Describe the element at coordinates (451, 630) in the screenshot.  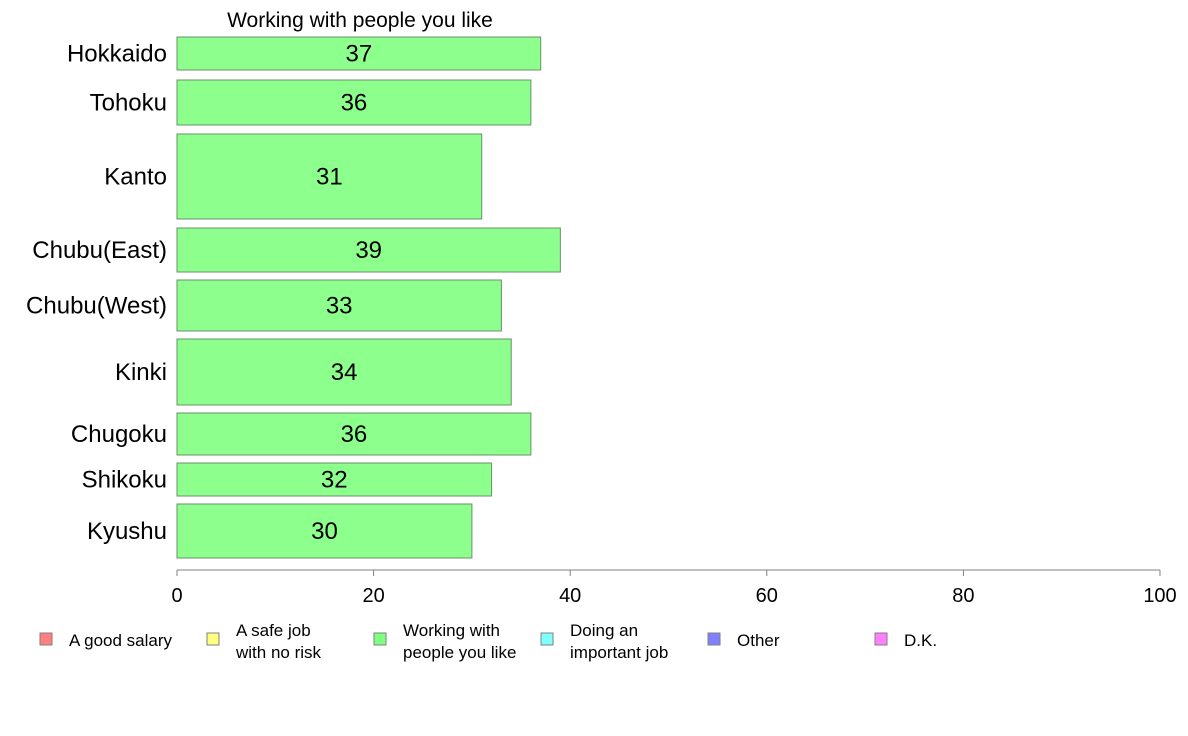
I see `legend-label-working-with-people-you-like-line1: Working with` at that location.